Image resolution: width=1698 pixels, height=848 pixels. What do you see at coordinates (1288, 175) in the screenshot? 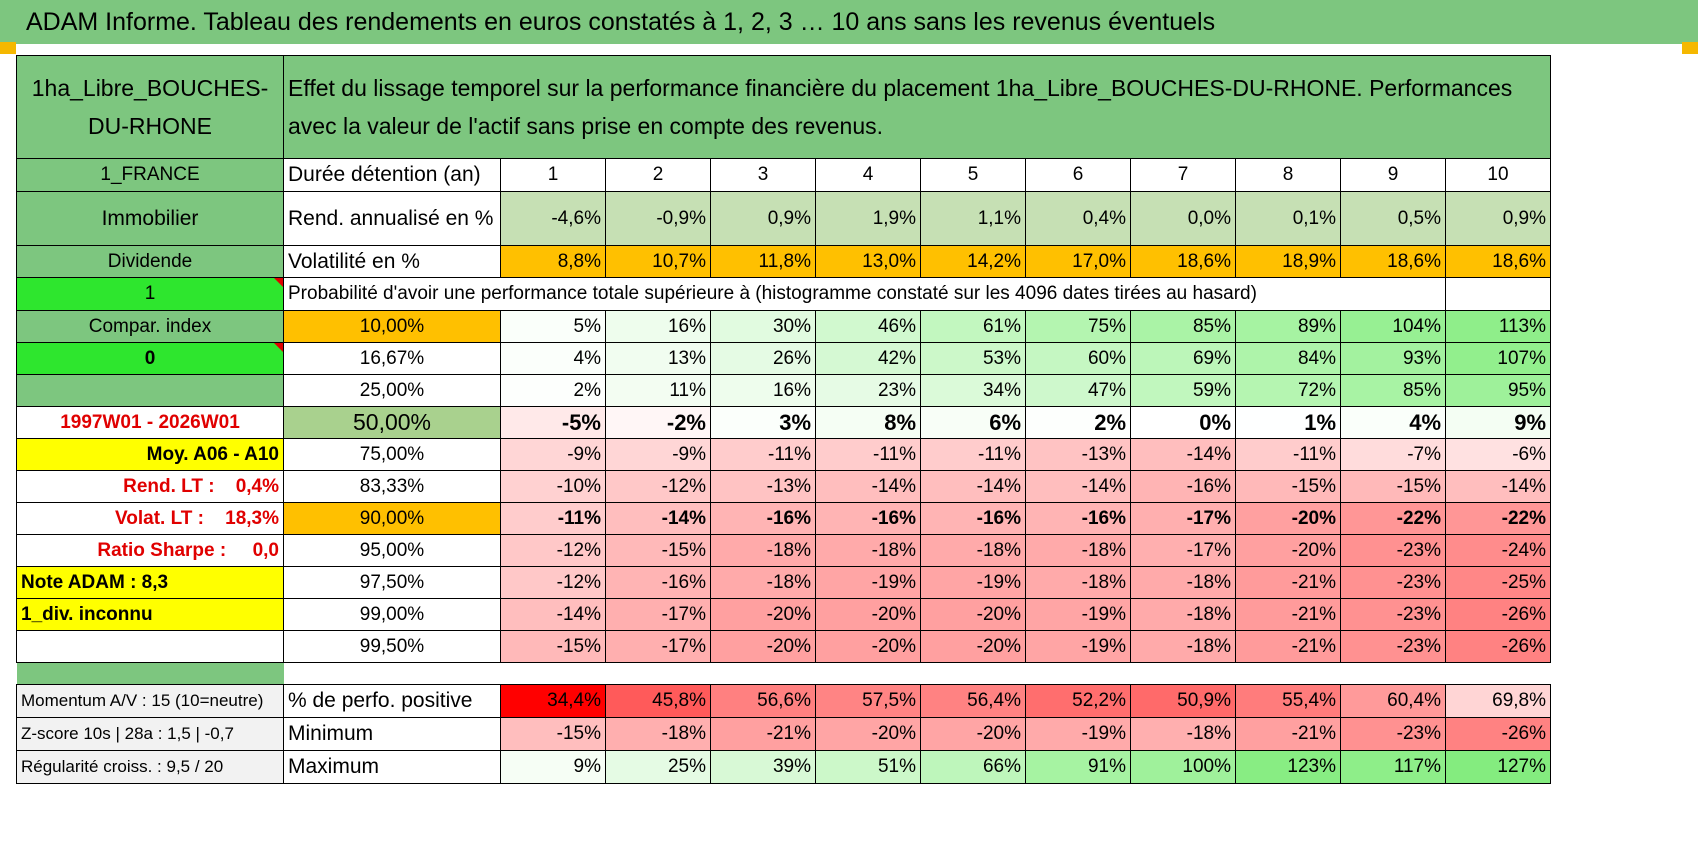
I see `year-header: 8` at bounding box center [1288, 175].